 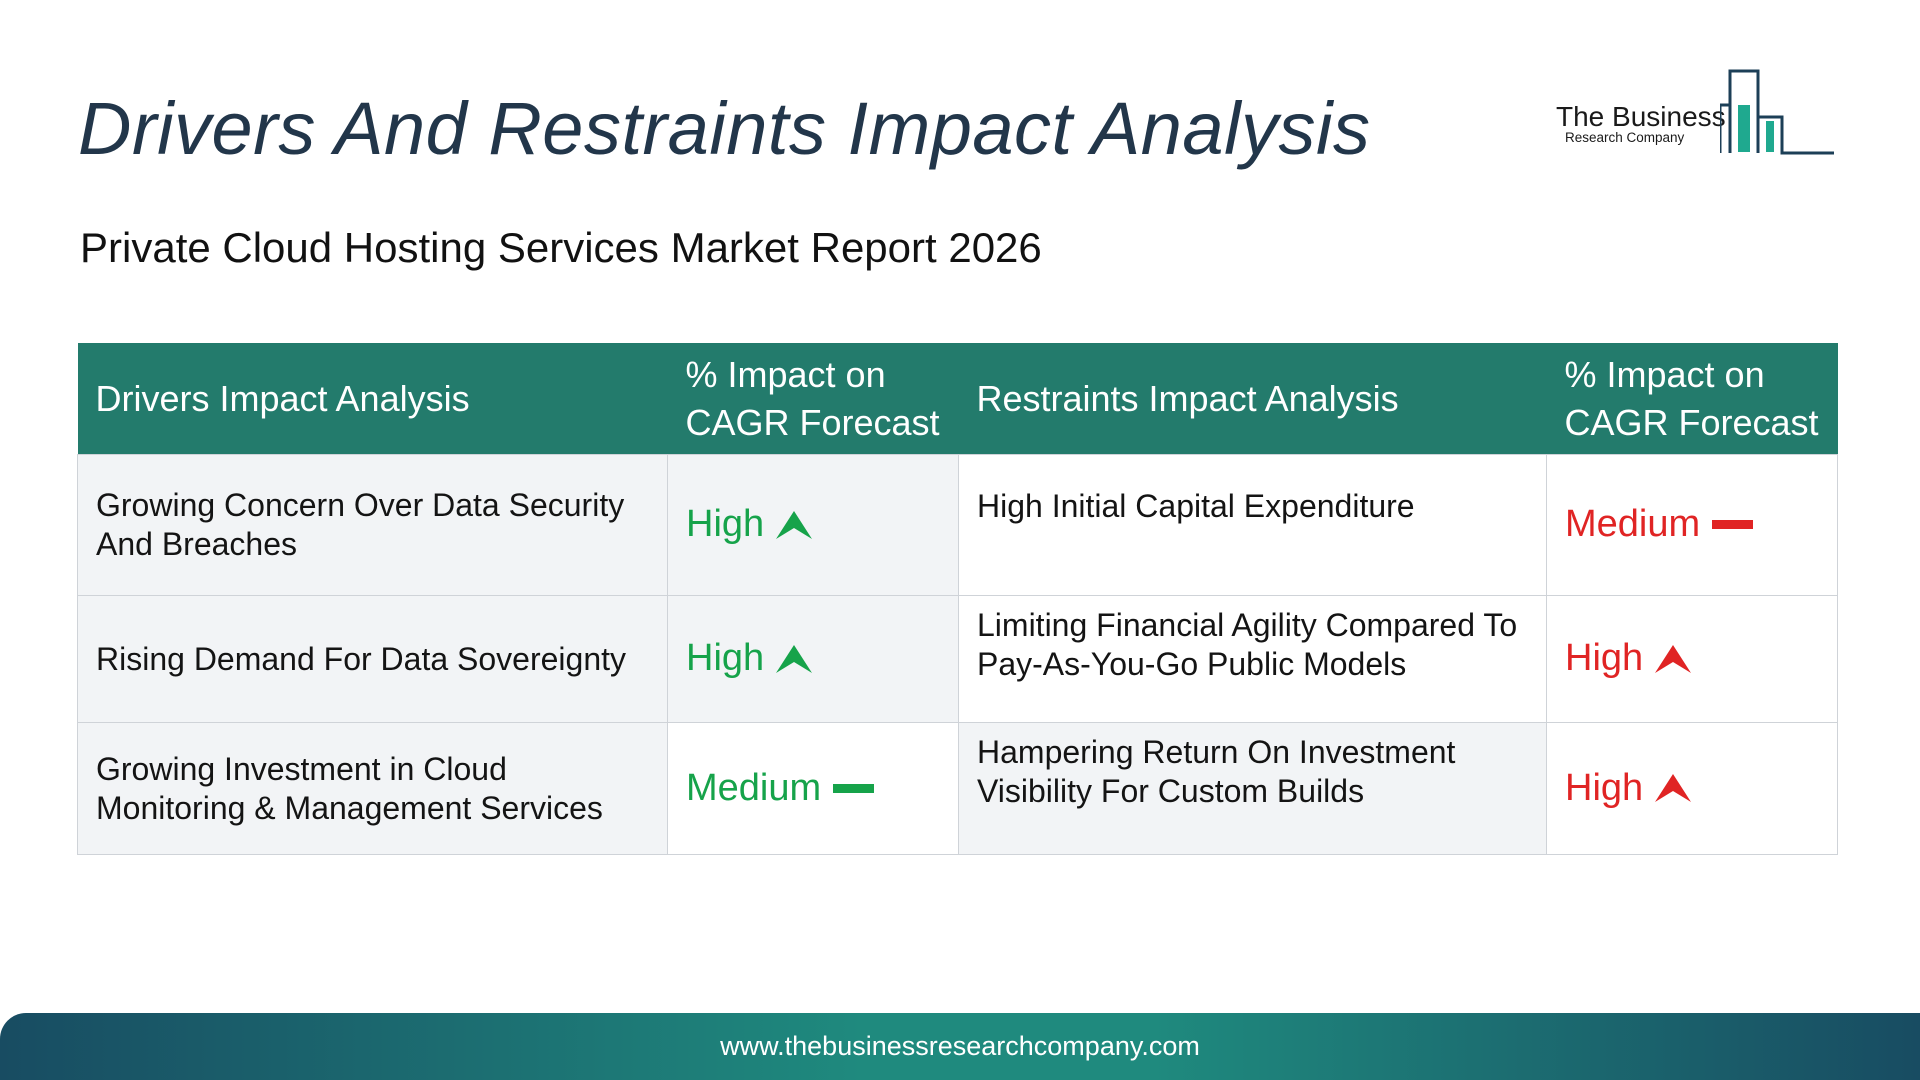 I want to click on header-restraint-impact: % Impact on CAGR Forecast, so click(x=1692, y=399).